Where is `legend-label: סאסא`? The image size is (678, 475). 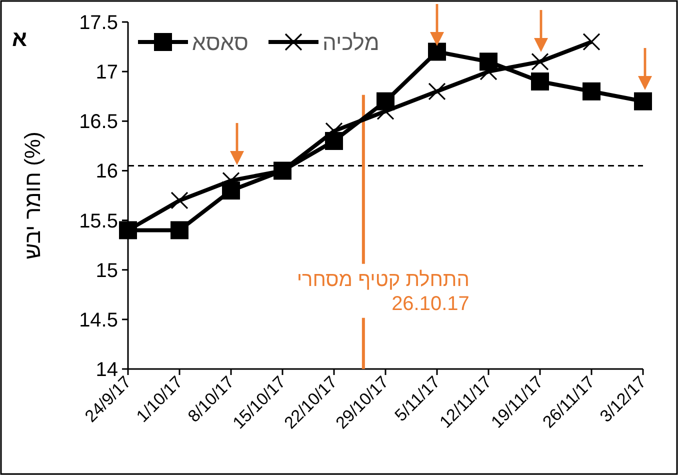
legend-label: סאסא is located at coordinates (220, 42).